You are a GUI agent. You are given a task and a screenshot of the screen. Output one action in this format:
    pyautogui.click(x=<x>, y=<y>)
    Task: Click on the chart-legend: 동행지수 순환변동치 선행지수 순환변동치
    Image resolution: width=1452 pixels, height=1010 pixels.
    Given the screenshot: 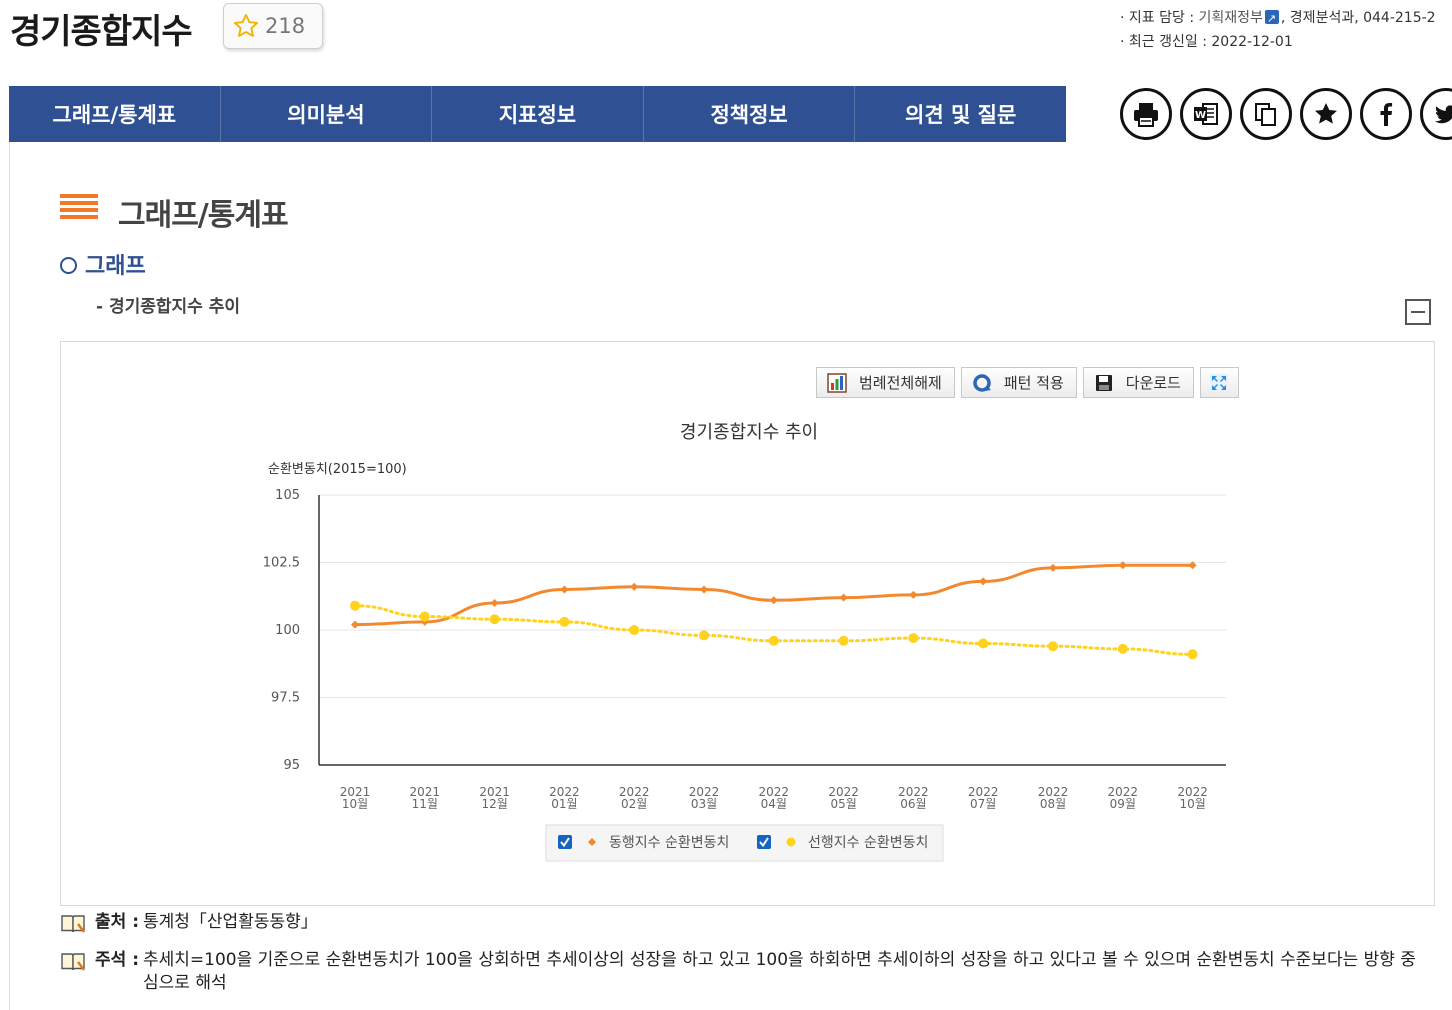 What is the action you would take?
    pyautogui.click(x=744, y=843)
    